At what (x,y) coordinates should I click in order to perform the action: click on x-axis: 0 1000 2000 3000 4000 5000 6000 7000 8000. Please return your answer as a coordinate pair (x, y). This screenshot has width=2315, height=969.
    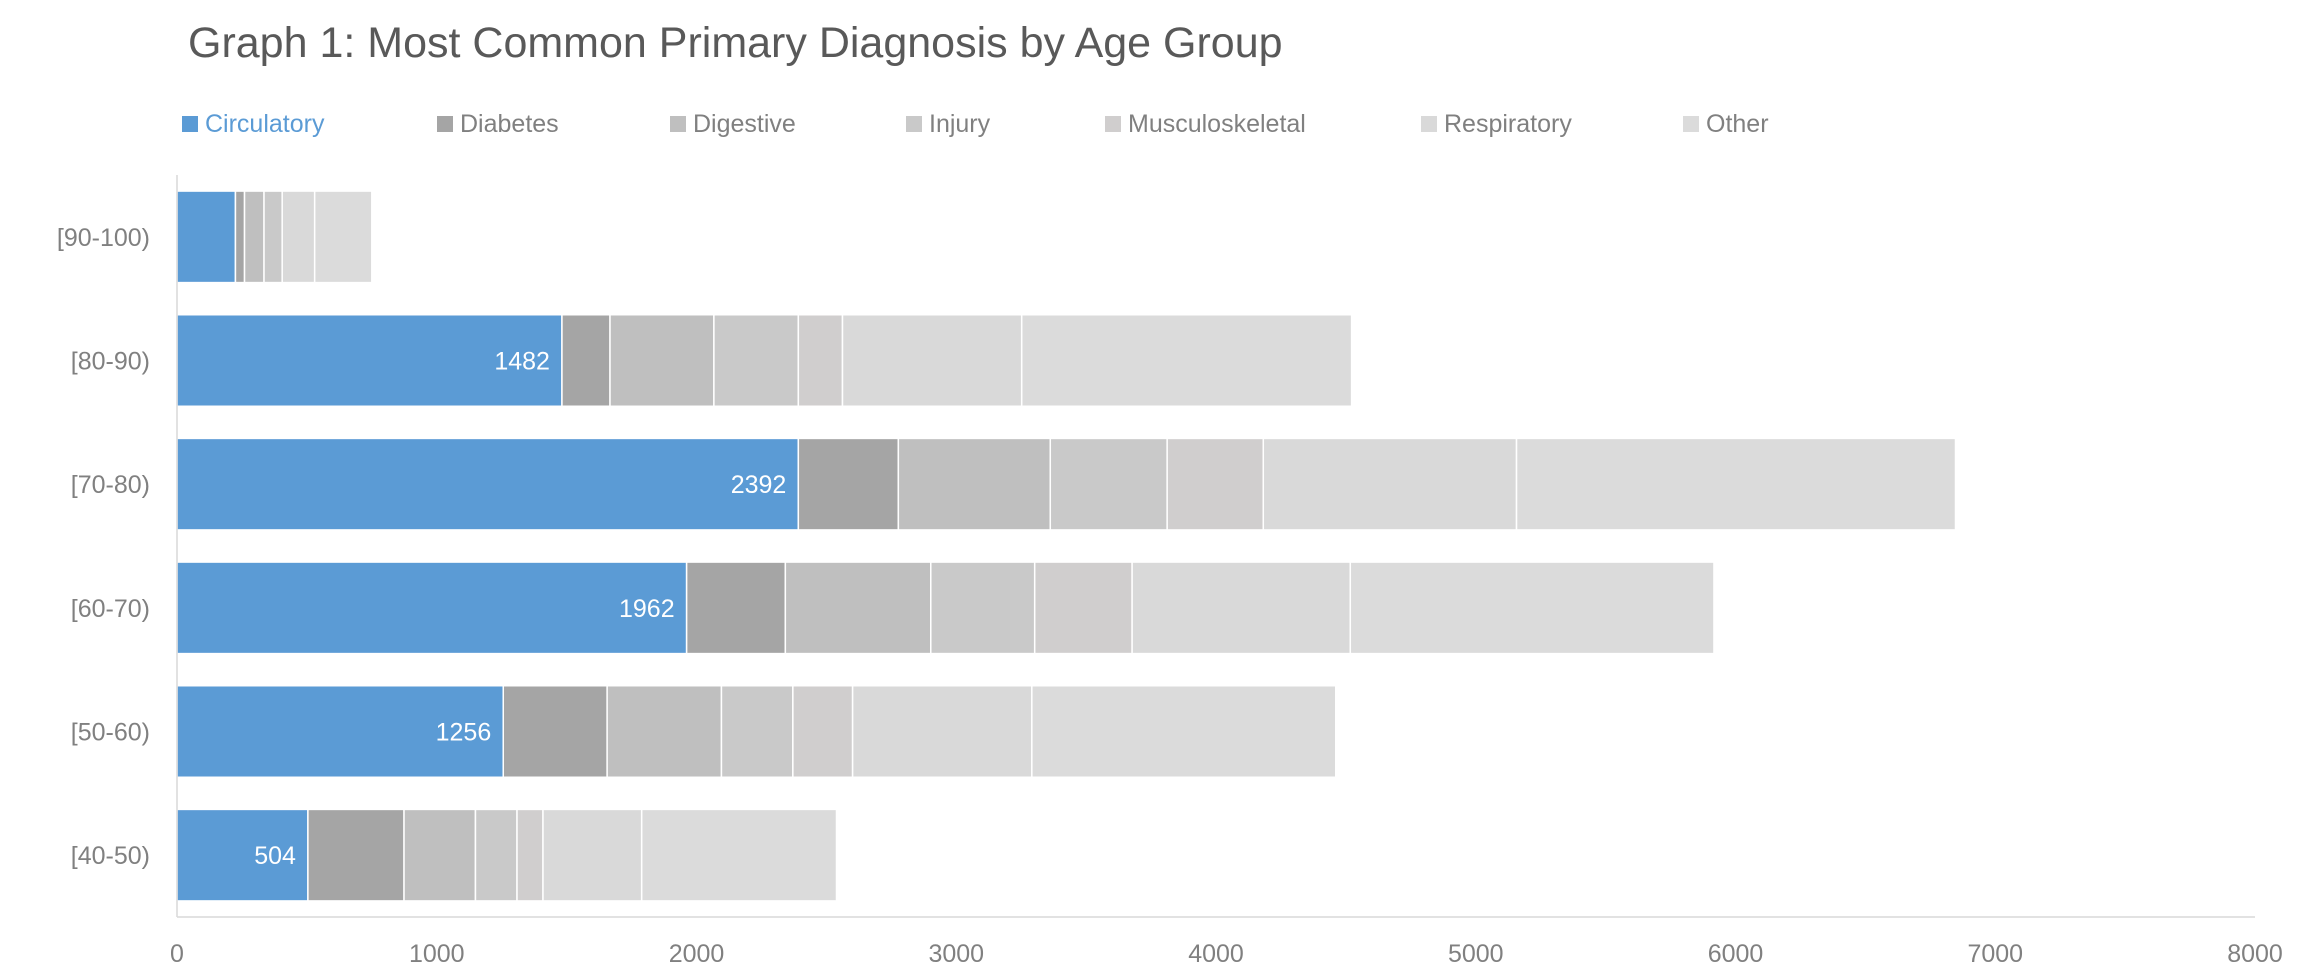
    Looking at the image, I should click on (1226, 942).